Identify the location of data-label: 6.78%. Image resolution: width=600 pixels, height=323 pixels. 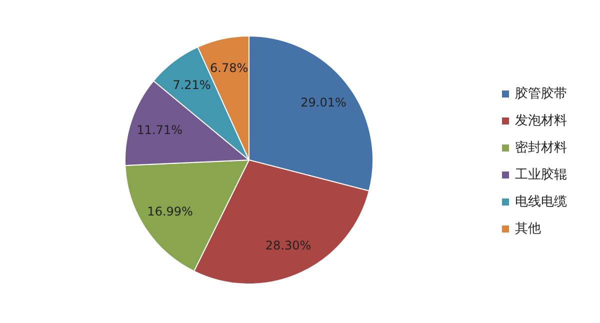
(229, 67).